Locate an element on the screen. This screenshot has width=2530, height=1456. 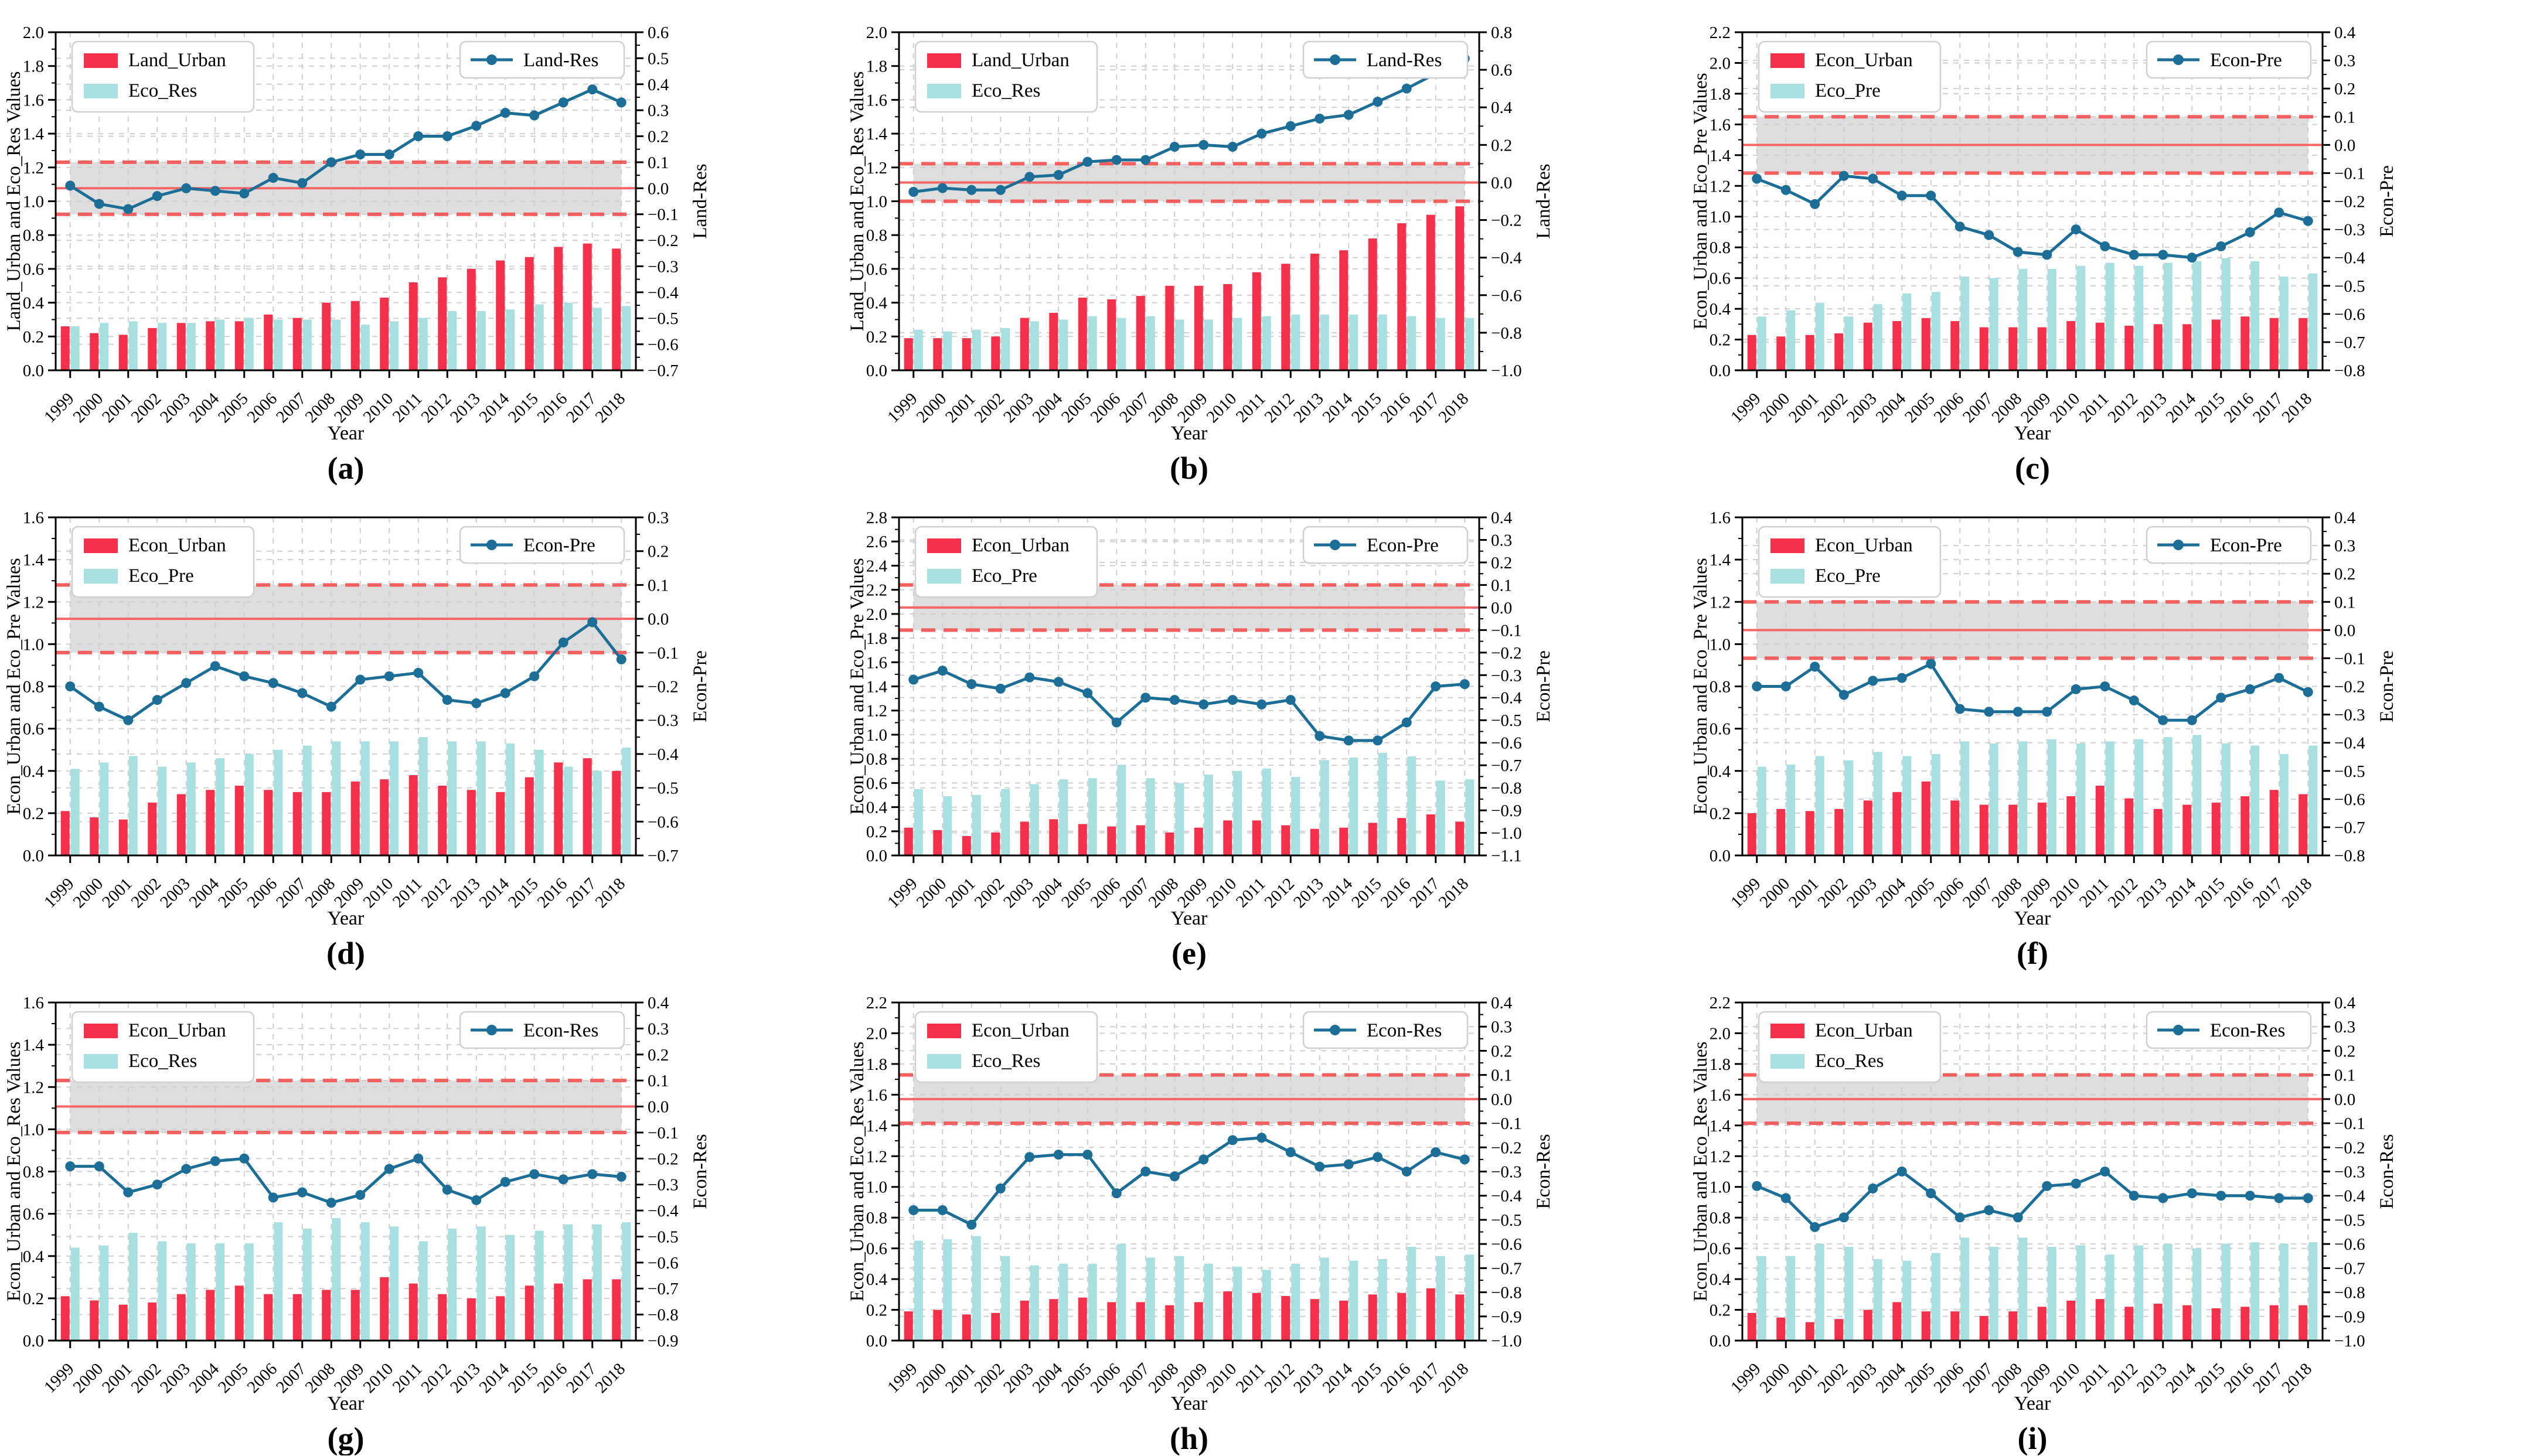
left-tick-label: 1.4 is located at coordinates (34, 560).